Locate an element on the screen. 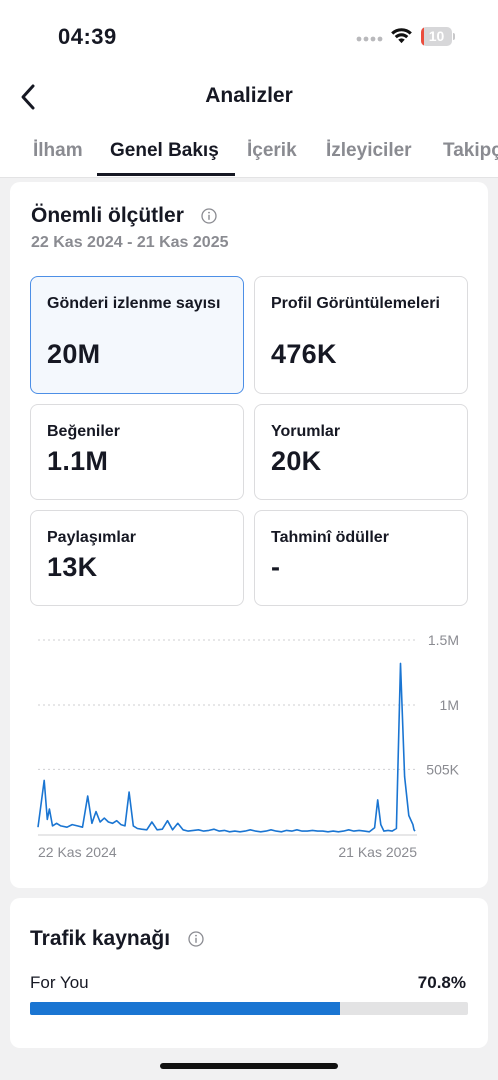  traffic-title: Trafik kaynağı is located at coordinates (100, 938).